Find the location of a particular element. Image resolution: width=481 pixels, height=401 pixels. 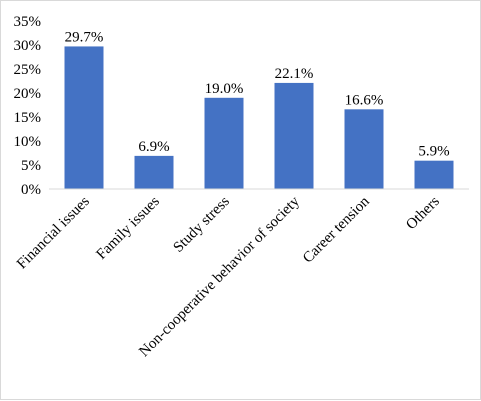

data-label: 22.1% is located at coordinates (294, 74).